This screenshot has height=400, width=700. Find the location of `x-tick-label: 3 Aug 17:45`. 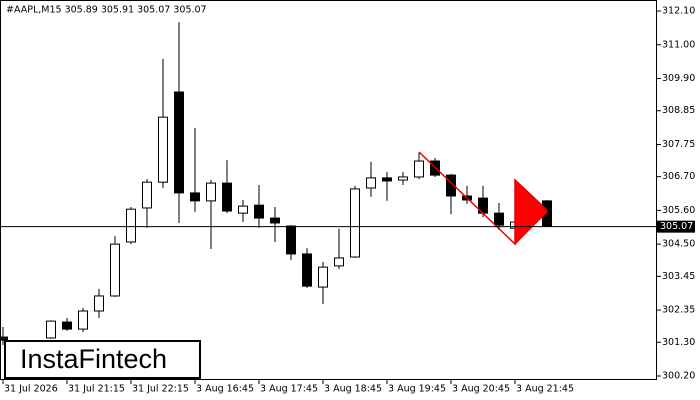

x-tick-label: 3 Aug 17:45 is located at coordinates (289, 389).